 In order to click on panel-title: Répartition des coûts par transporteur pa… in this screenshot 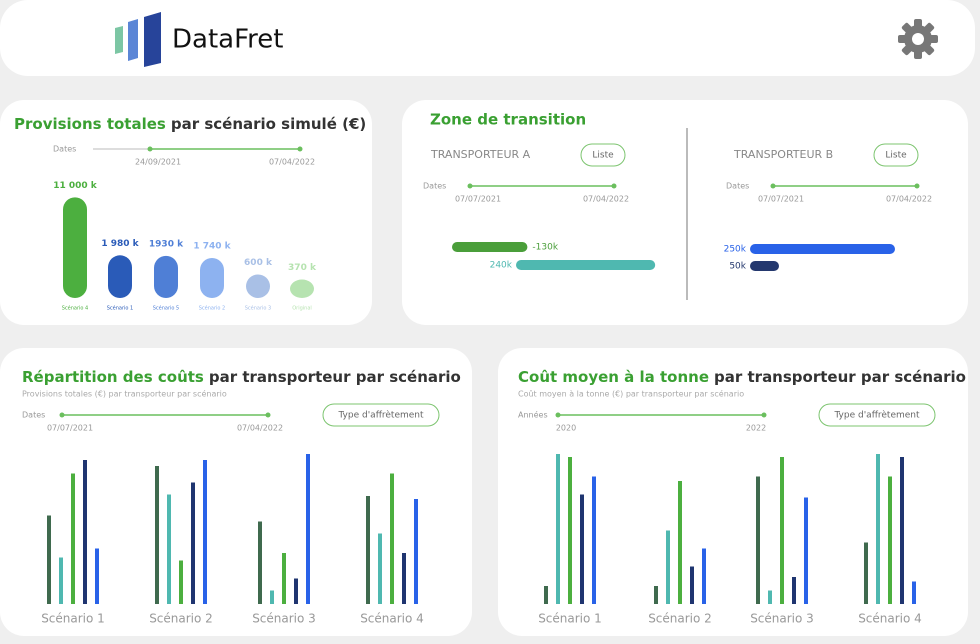, I will do `click(241, 377)`.